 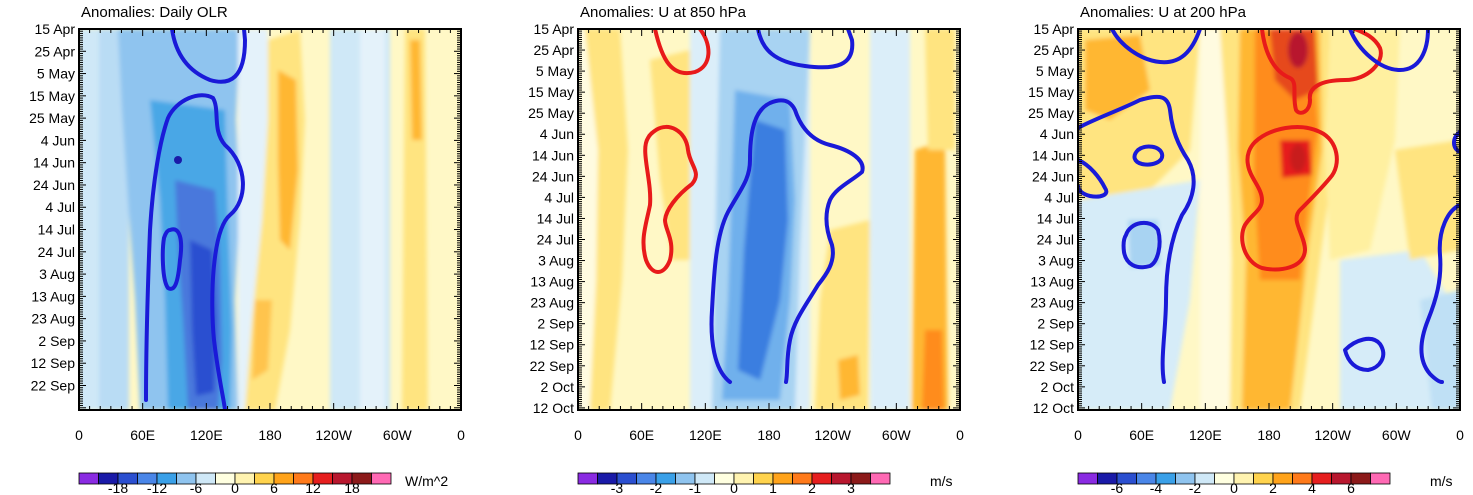 I want to click on y-tick-label: 24 Jun, so click(x=553, y=176).